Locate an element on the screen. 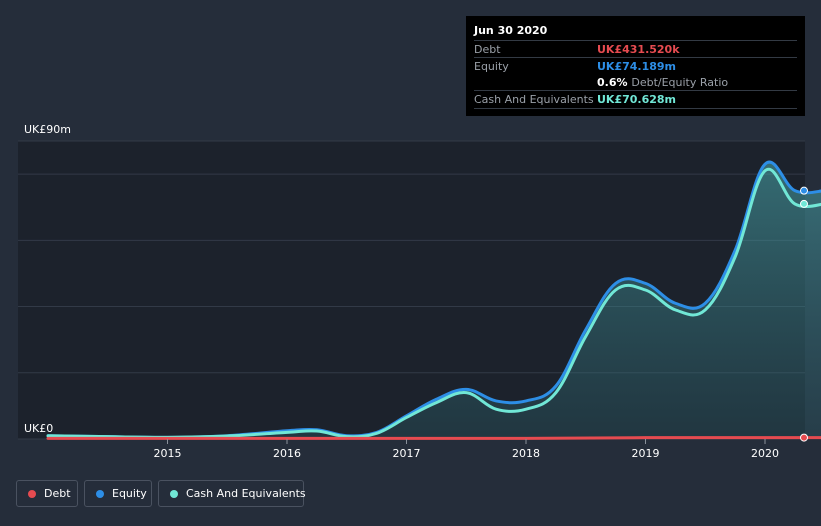 The image size is (821, 526). legend-debt-dot is located at coordinates (32, 494).